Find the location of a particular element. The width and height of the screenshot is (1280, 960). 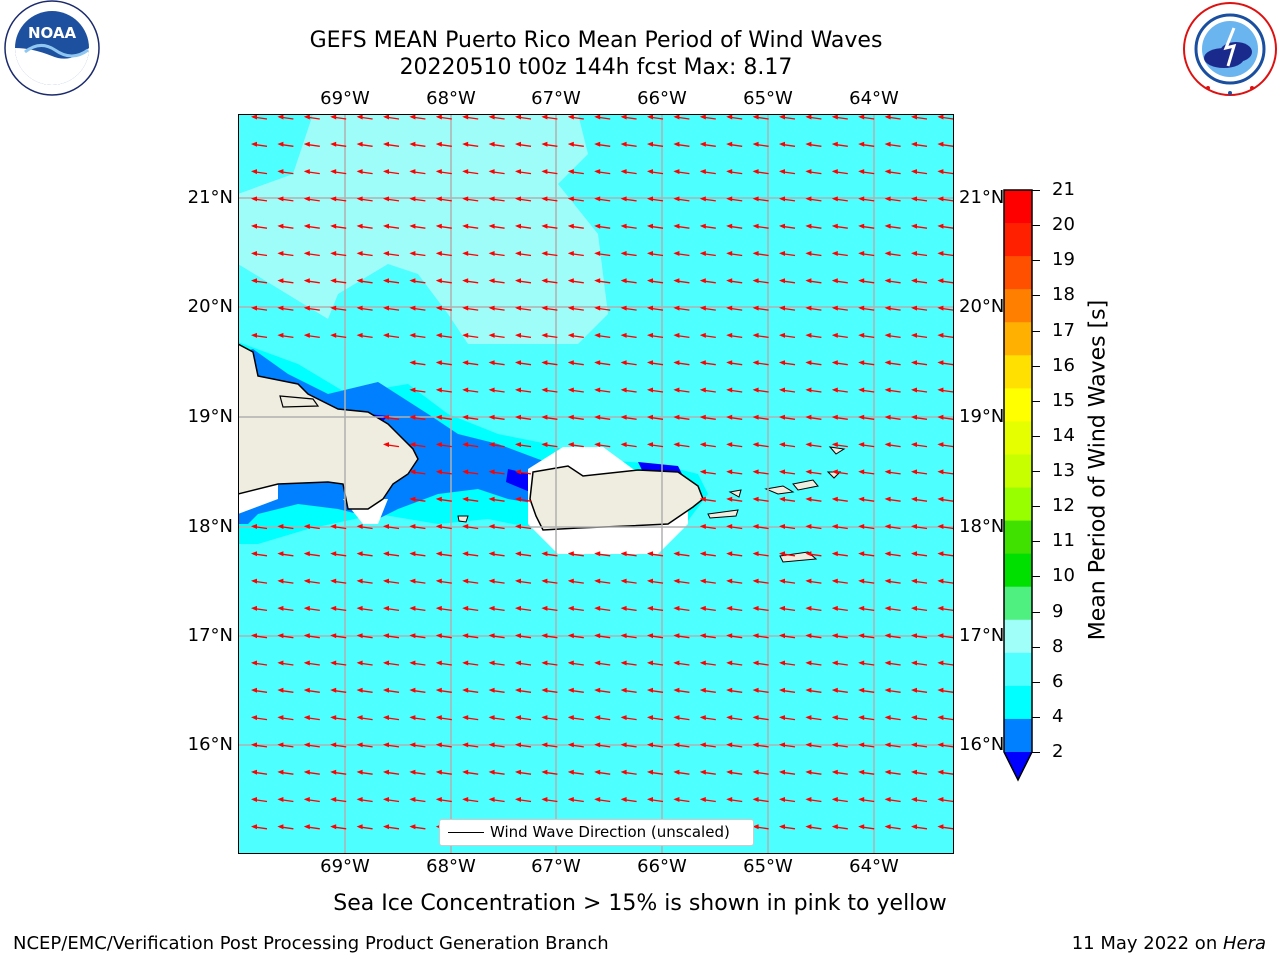

lat-tick-right-17: 17°N is located at coordinates (982, 635).